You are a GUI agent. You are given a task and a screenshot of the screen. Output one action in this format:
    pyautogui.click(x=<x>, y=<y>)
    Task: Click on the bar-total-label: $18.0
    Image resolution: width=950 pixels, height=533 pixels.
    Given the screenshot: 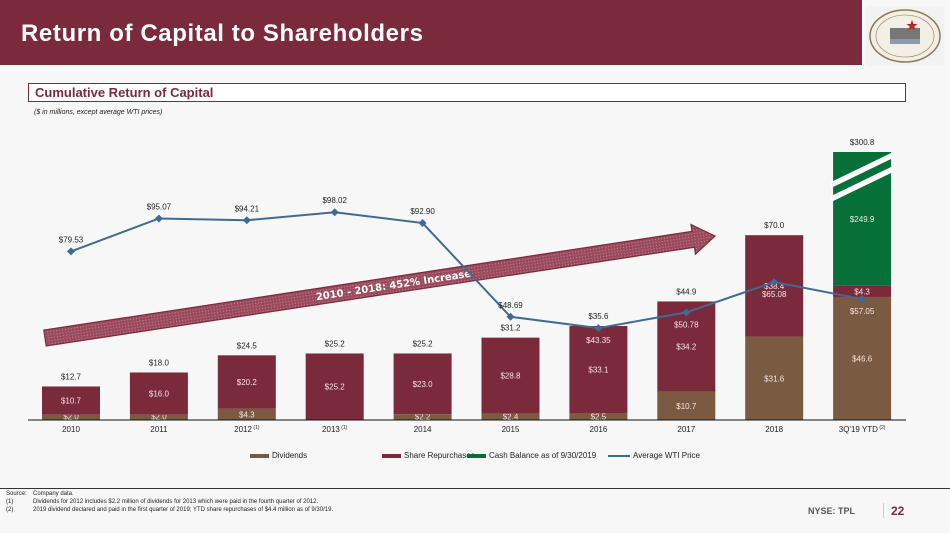 What is the action you would take?
    pyautogui.click(x=159, y=362)
    